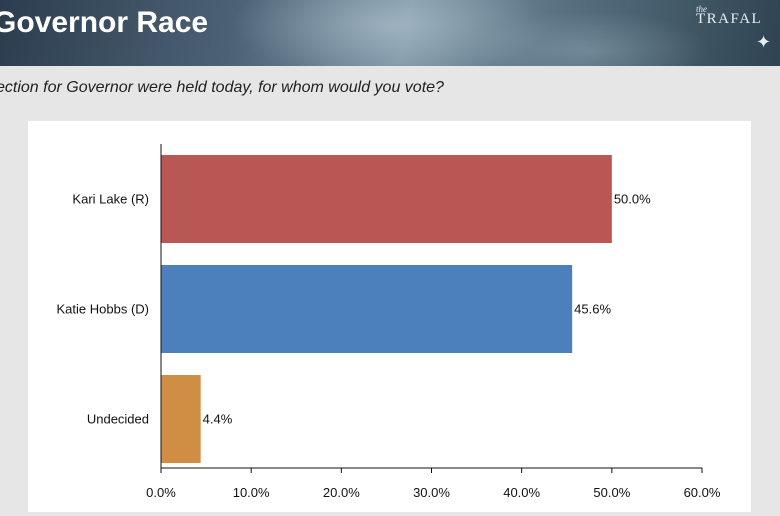 This screenshot has width=780, height=516. Describe the element at coordinates (521, 492) in the screenshot. I see `x-tick-label: 40.0%` at that location.